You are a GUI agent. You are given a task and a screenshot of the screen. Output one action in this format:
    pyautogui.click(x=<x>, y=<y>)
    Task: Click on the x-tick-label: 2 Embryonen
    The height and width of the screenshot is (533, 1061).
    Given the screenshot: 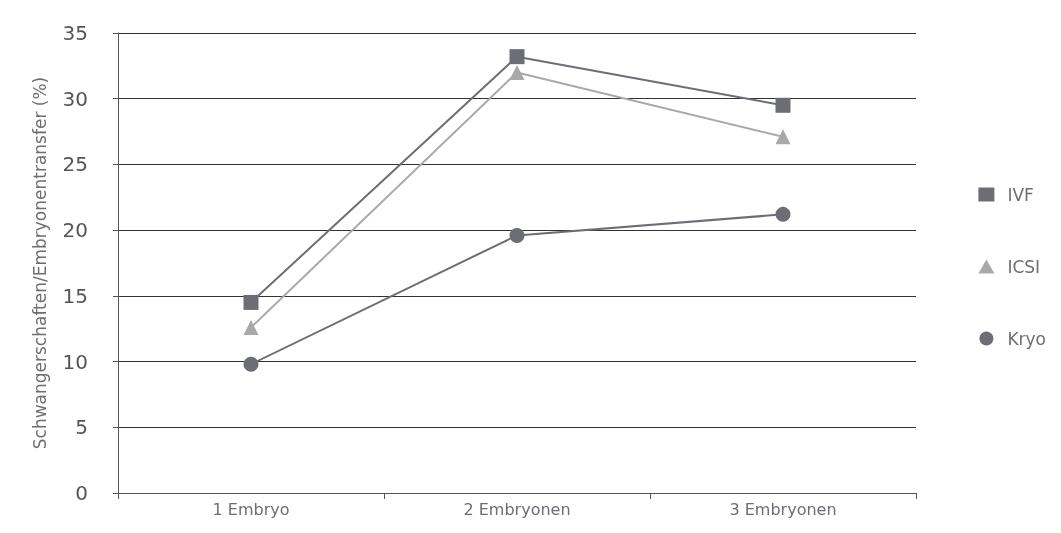 What is the action you would take?
    pyautogui.click(x=517, y=509)
    